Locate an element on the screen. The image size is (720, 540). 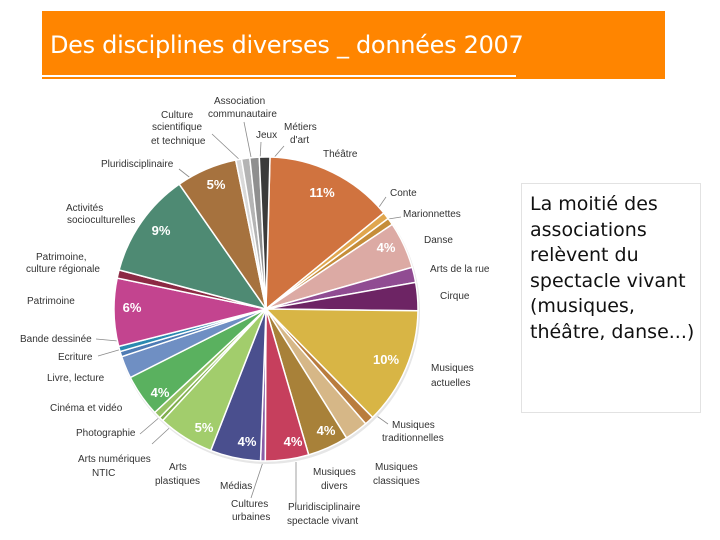
category-label: Pluridisciplinaire is located at coordinates (137, 164).